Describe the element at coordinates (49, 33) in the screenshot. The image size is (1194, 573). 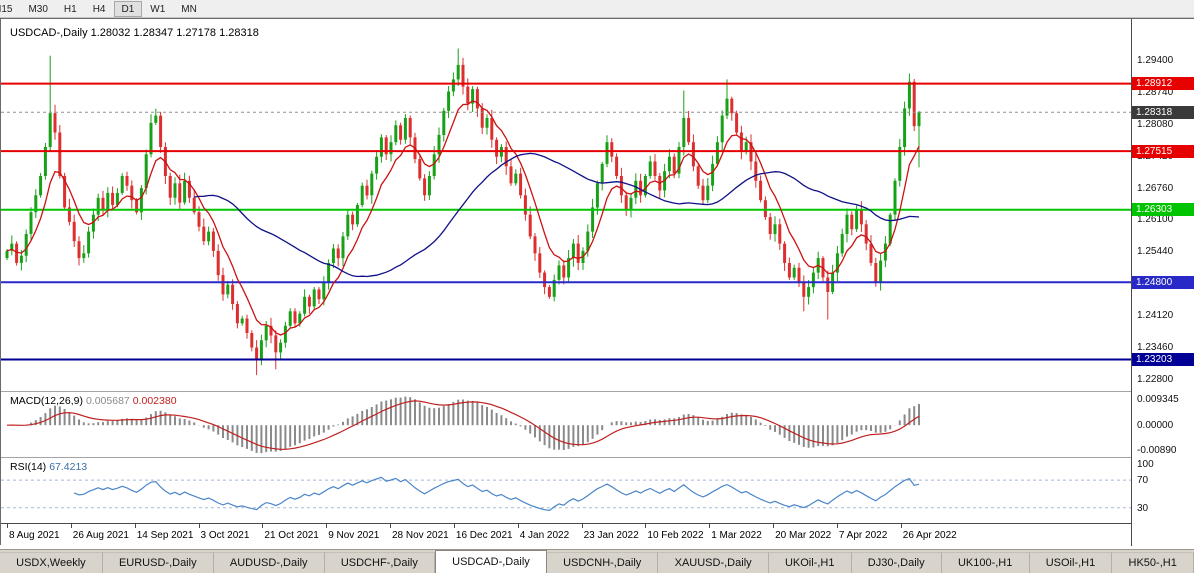
I see `symbol-period-label: USDCAD-,Daily` at that location.